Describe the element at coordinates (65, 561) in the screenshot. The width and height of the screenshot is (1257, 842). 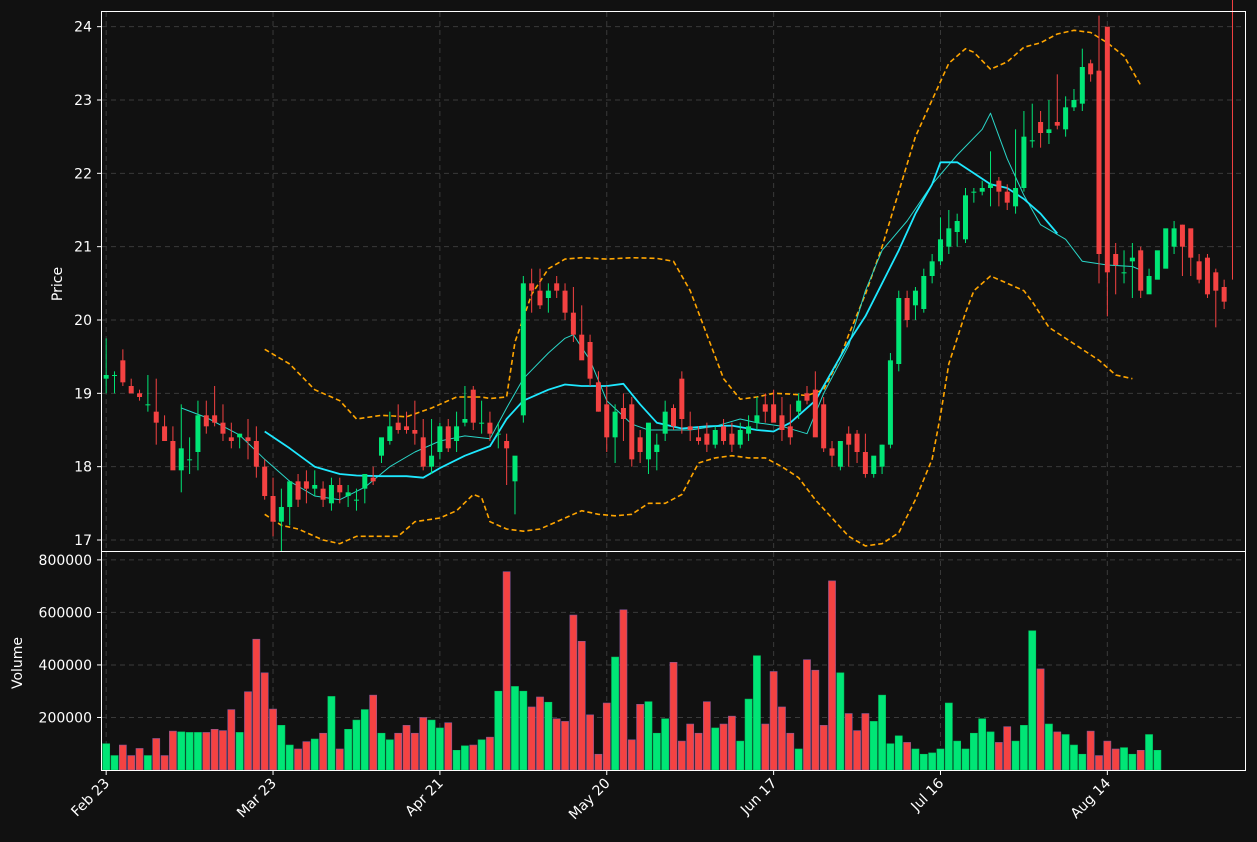
I see `volume-tick-label: 800000` at that location.